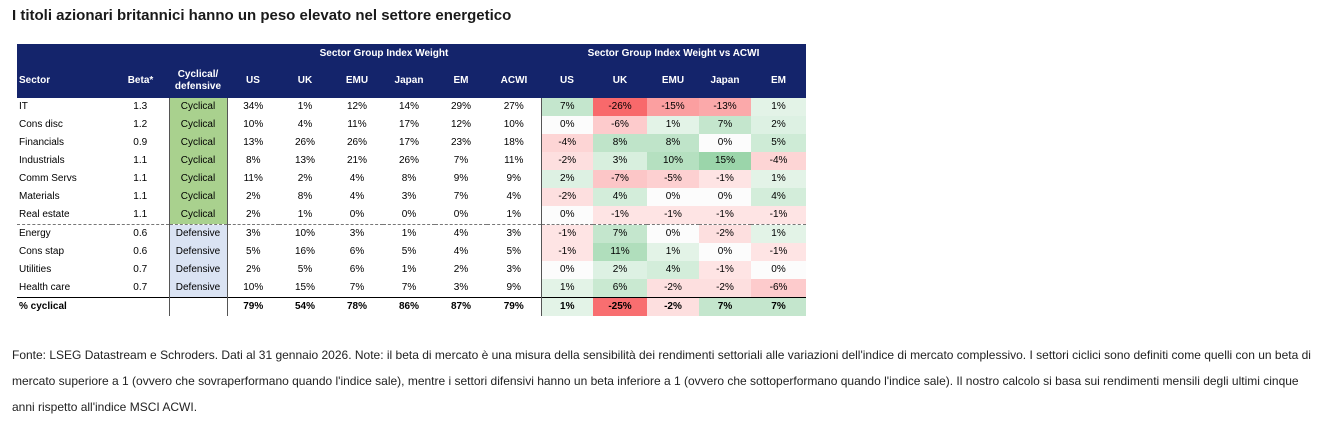 This screenshot has height=425, width=1327. I want to click on weight-cell: 54%, so click(305, 306).